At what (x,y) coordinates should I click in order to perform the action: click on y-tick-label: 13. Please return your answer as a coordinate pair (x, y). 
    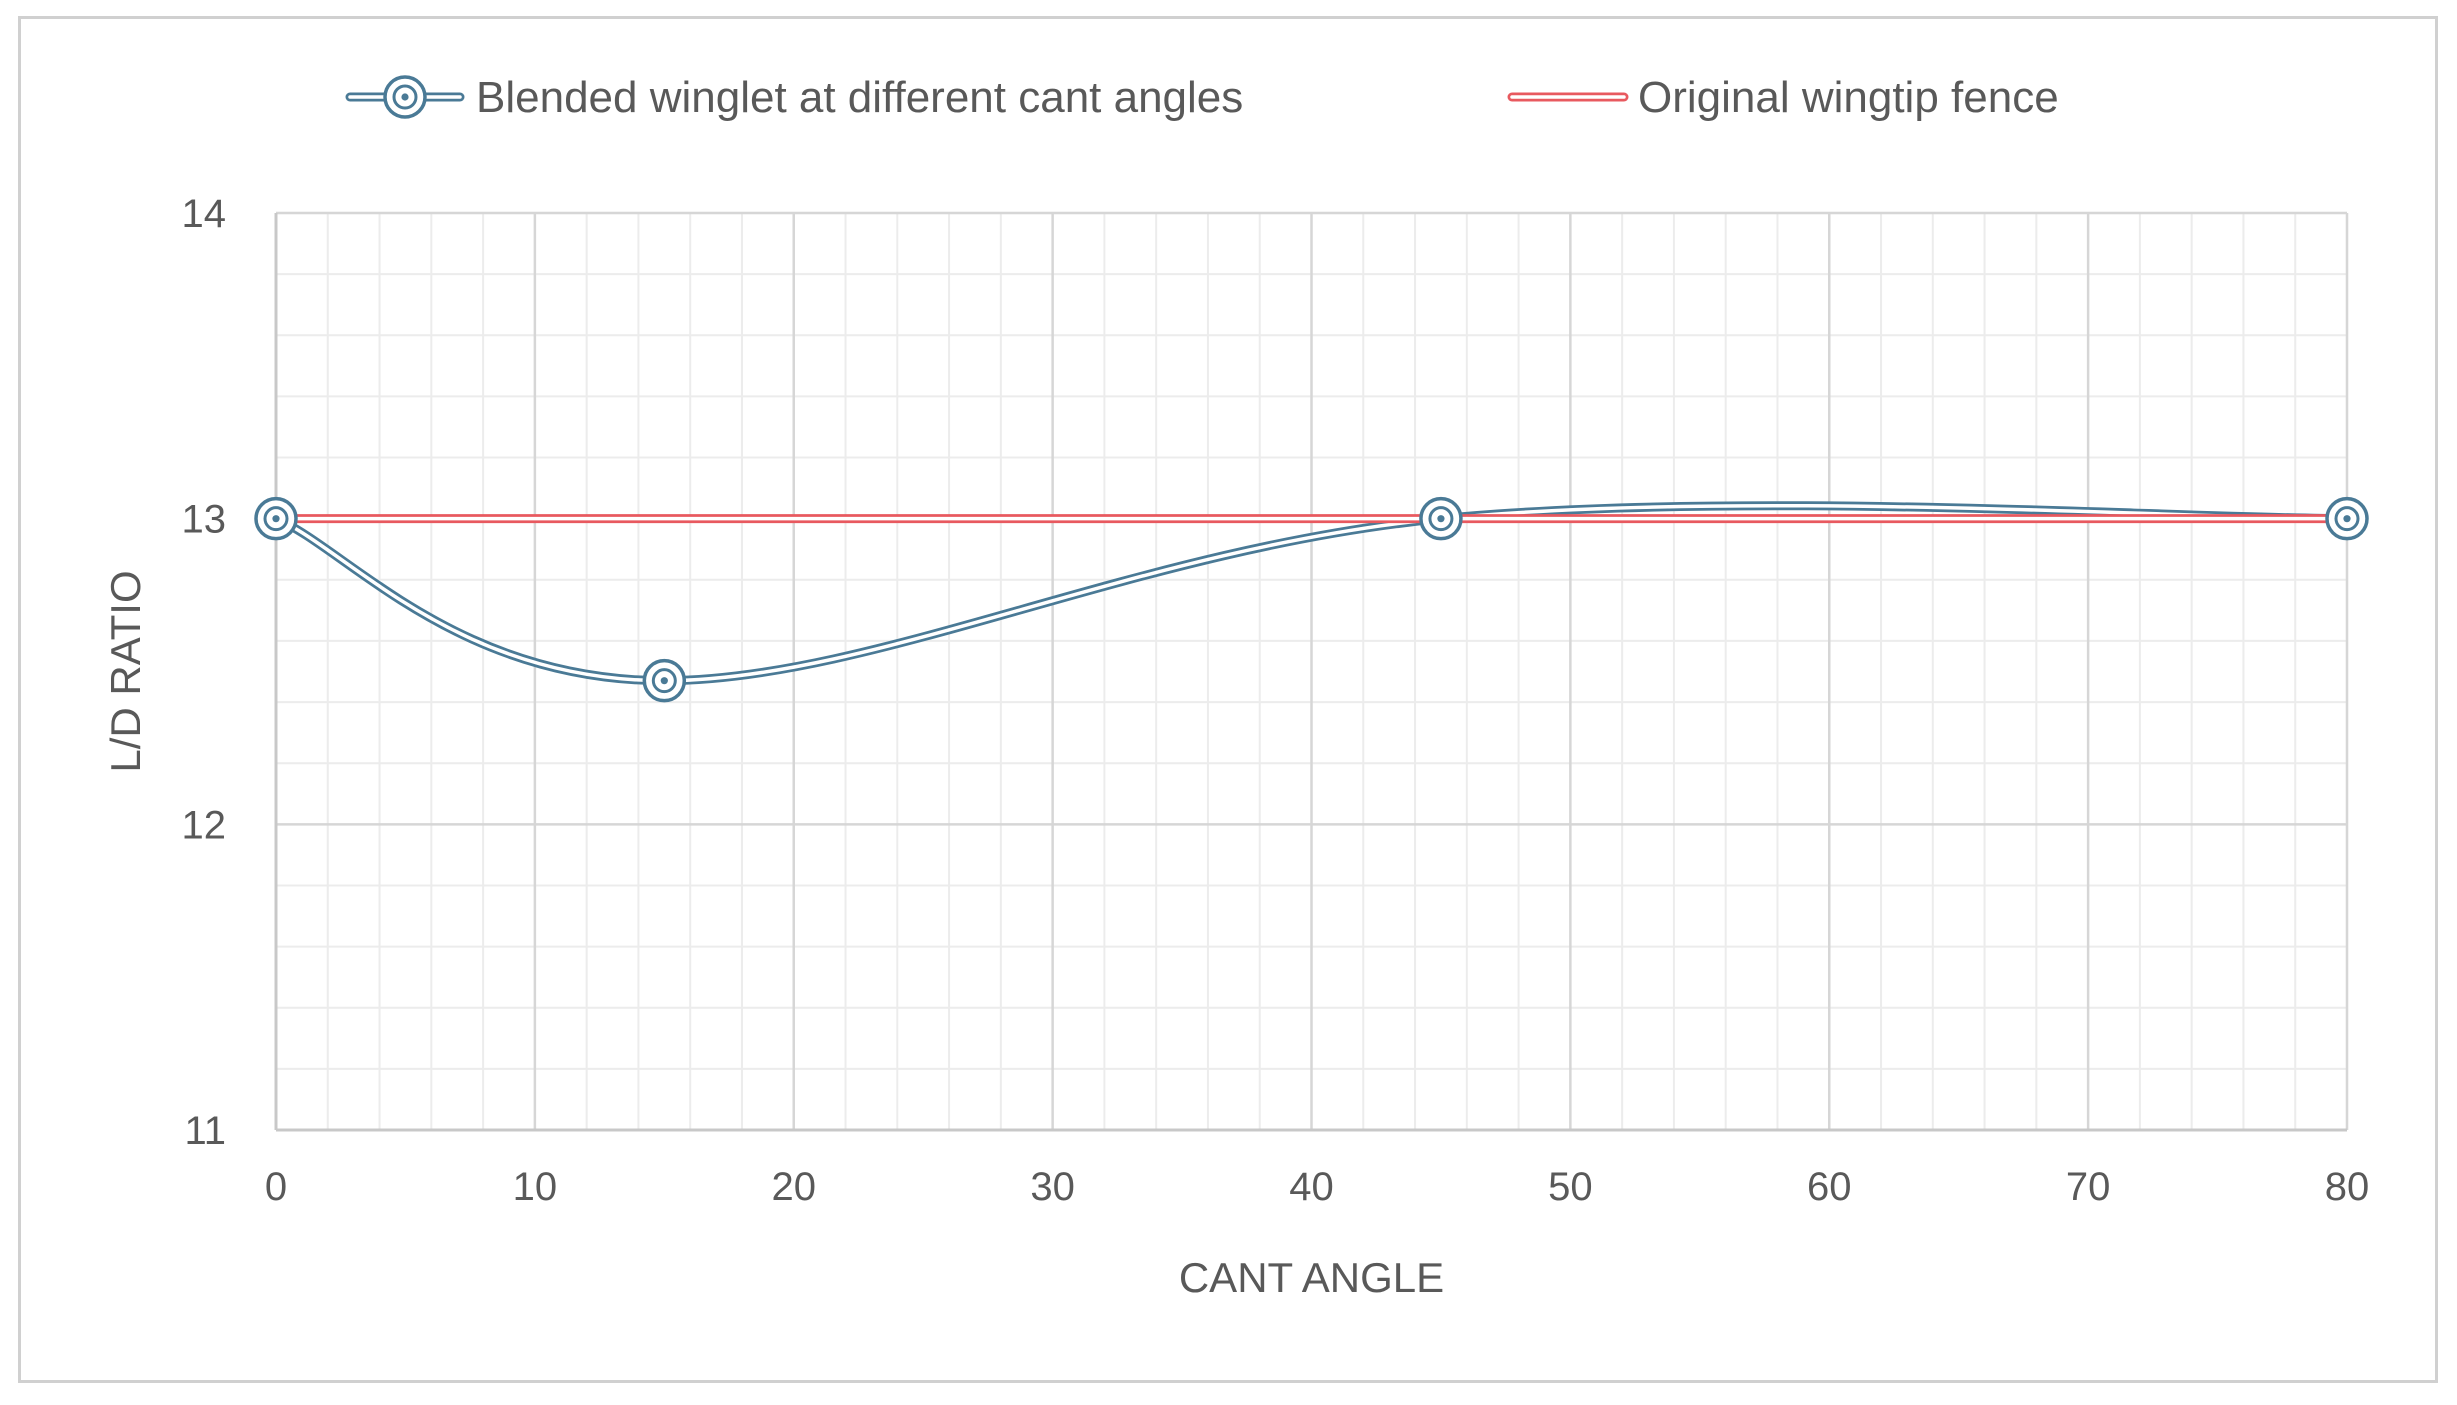
    Looking at the image, I should click on (204, 520).